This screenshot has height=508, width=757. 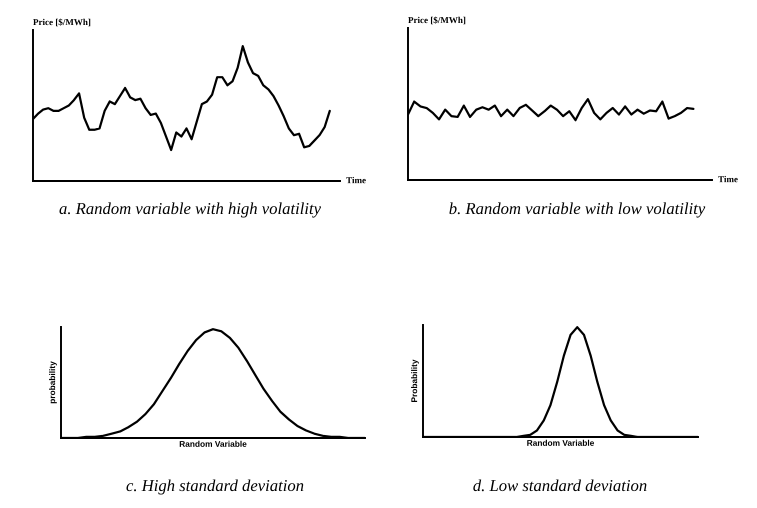 What do you see at coordinates (415, 381) in the screenshot?
I see `y-axis-title: Probability` at bounding box center [415, 381].